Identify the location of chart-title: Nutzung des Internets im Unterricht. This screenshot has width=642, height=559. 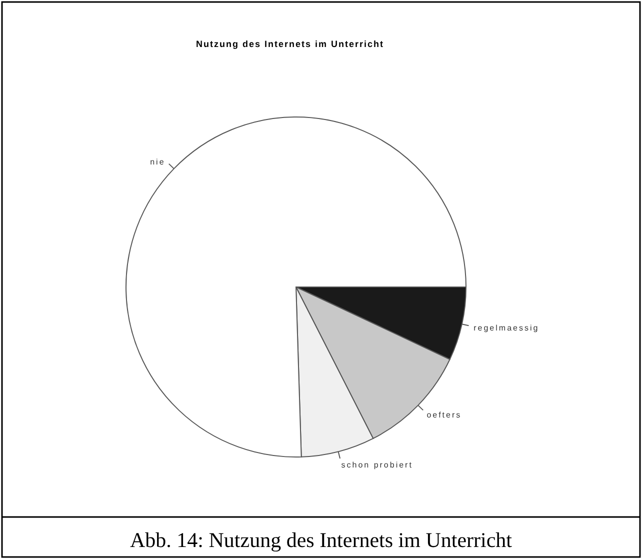
(290, 44).